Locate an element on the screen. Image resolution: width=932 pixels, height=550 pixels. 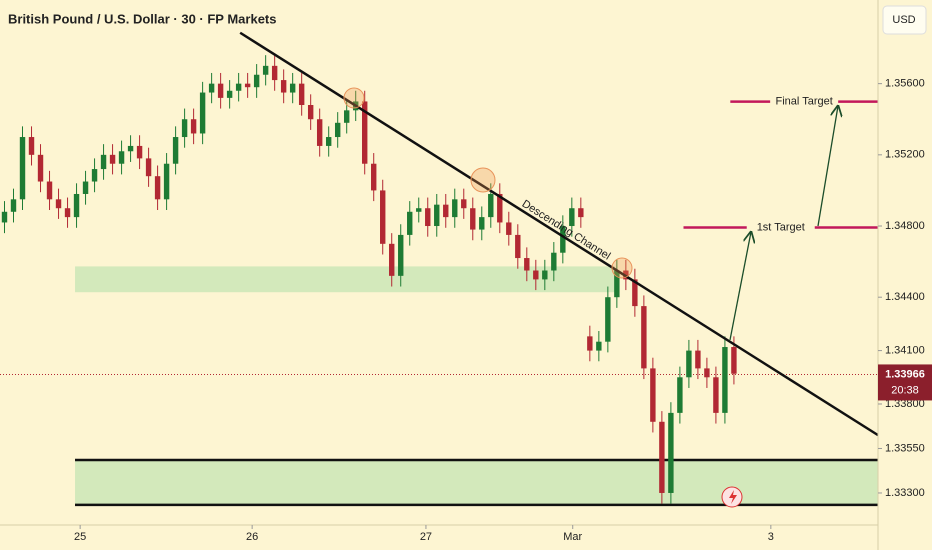
x-tick-label: 26 is located at coordinates (252, 537).